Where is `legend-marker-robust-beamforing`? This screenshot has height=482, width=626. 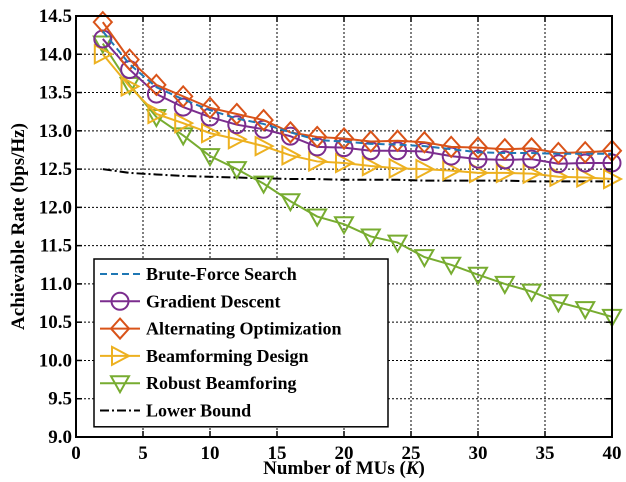
legend-marker-robust-beamforing is located at coordinates (120, 385).